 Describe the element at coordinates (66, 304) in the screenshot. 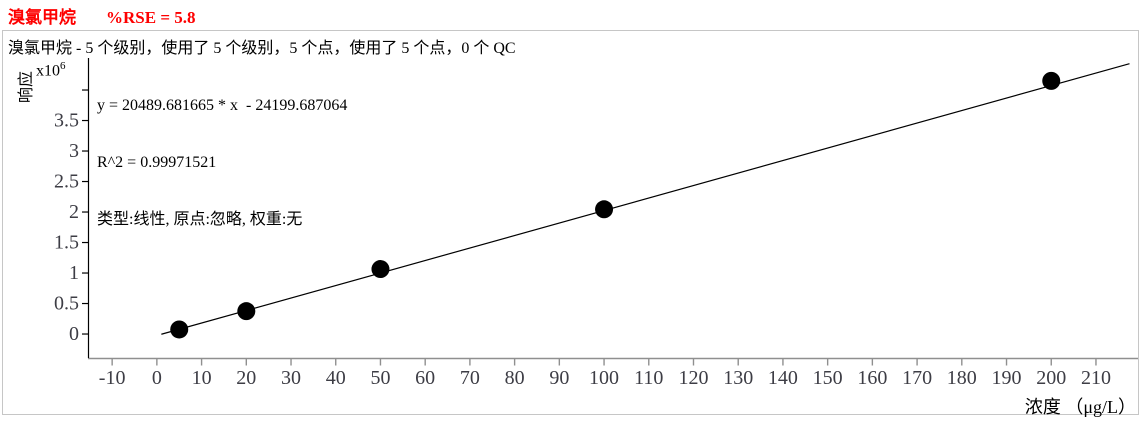

I see `y-tick-label: 0.5` at that location.